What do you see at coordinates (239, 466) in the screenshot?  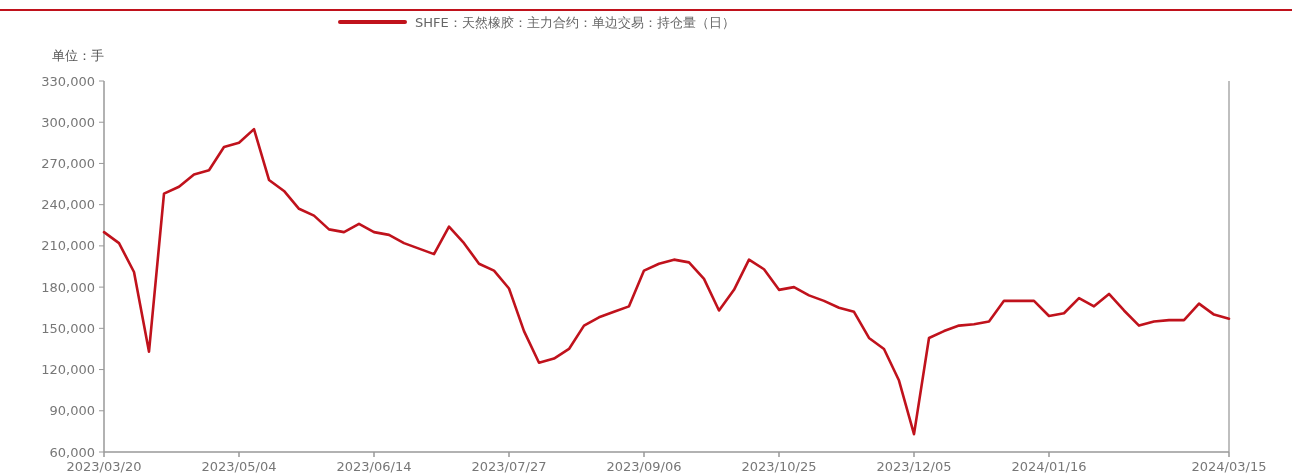 I see `x-tick-label: 2023/05/04` at bounding box center [239, 466].